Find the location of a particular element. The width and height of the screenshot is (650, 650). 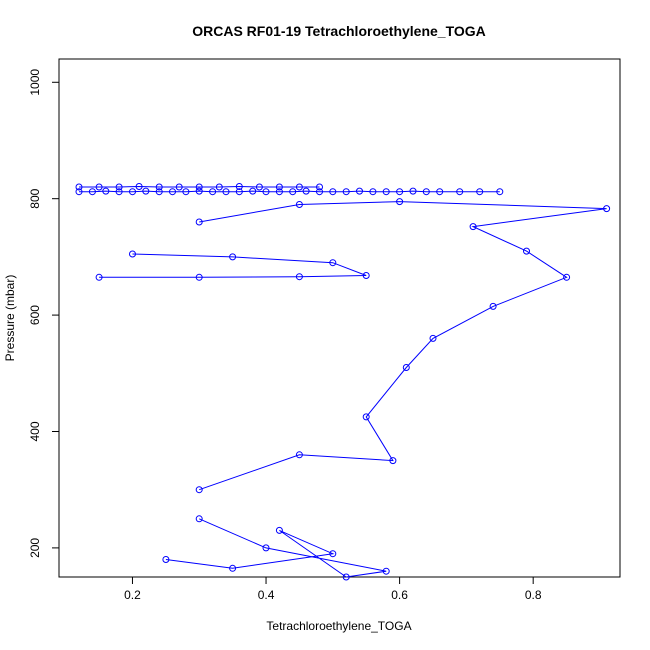

y-tick-label: 800 is located at coordinates (35, 198).